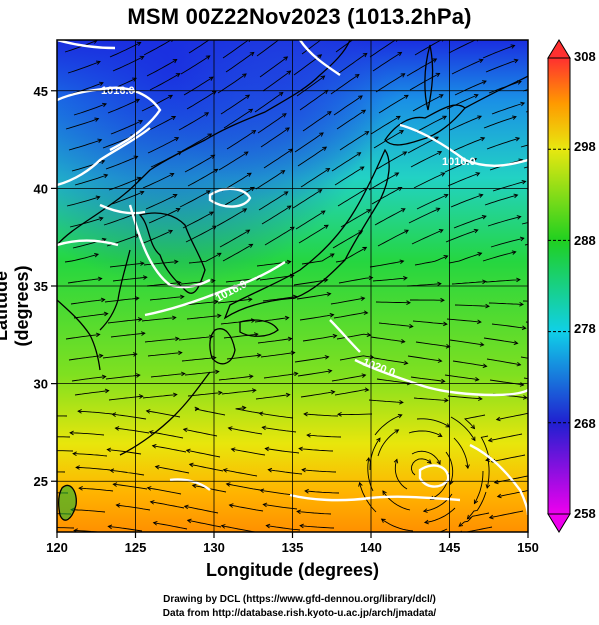 This screenshot has height=625, width=599. Describe the element at coordinates (214, 547) in the screenshot. I see `x-tick-label: 130` at that location.